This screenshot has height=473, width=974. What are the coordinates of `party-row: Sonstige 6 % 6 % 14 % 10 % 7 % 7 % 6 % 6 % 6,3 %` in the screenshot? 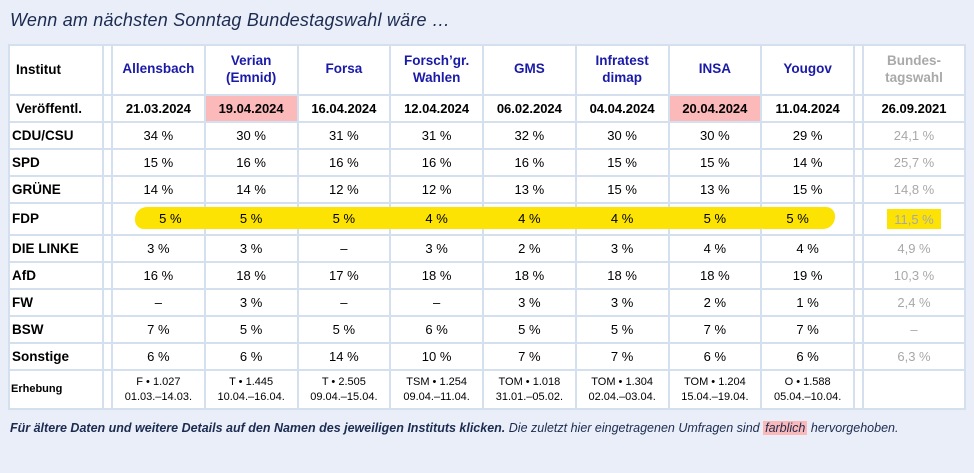 It's located at (487, 356).